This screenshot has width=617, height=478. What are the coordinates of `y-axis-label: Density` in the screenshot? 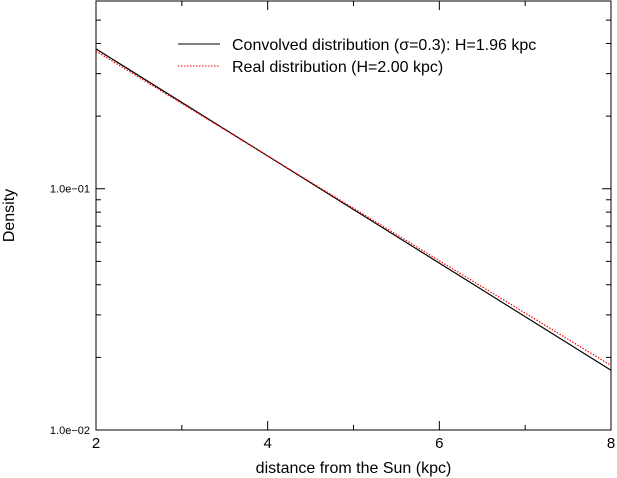 It's located at (9, 215).